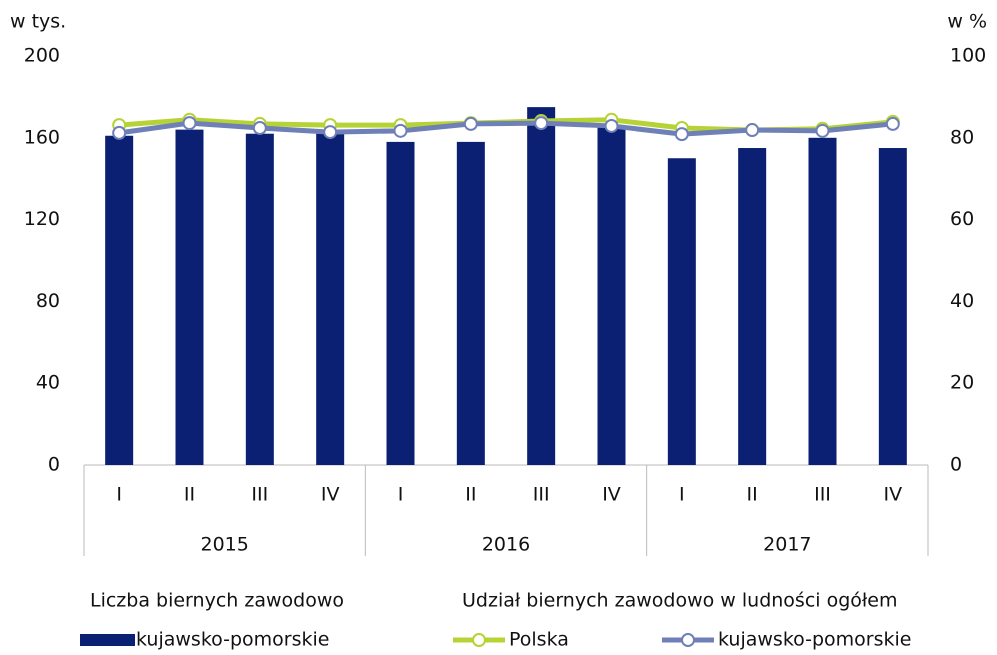 This screenshot has width=997, height=655. What do you see at coordinates (54, 465) in the screenshot?
I see `y-tick-label: 0` at bounding box center [54, 465].